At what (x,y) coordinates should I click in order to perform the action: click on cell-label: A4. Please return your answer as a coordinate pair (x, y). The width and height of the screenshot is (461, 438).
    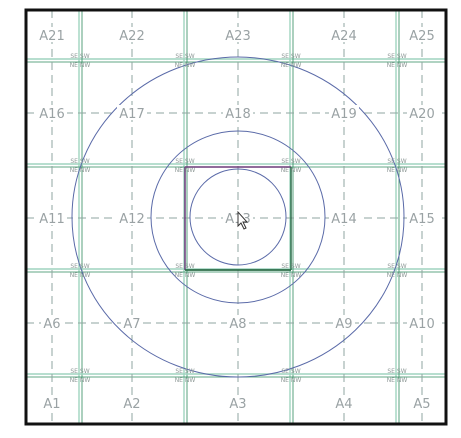
    Looking at the image, I should click on (343, 404).